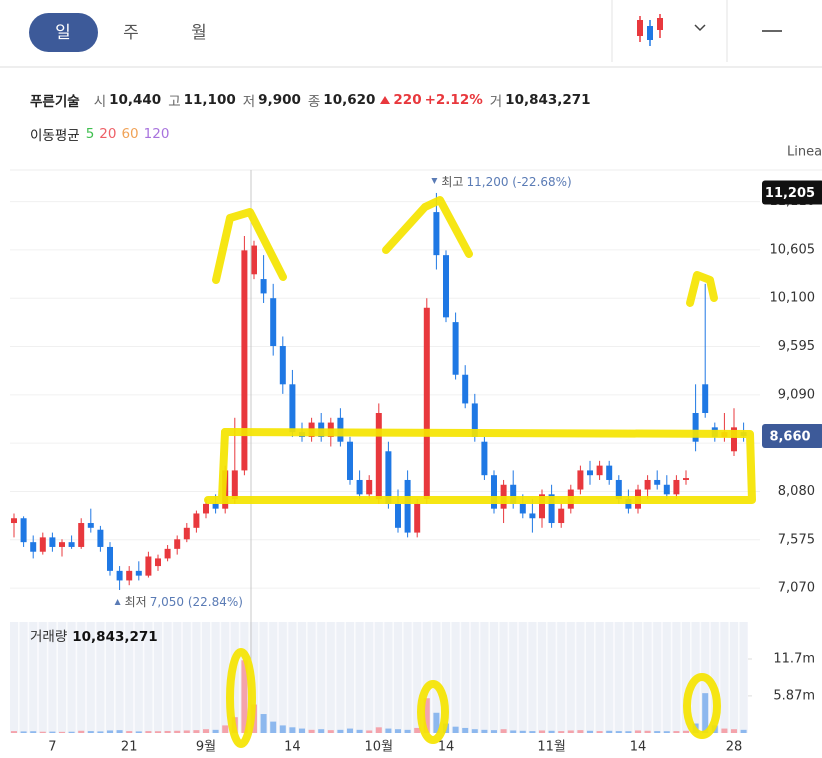 This screenshot has width=822, height=758. Describe the element at coordinates (790, 193) in the screenshot. I see `price-badge-label: 11,205` at that location.